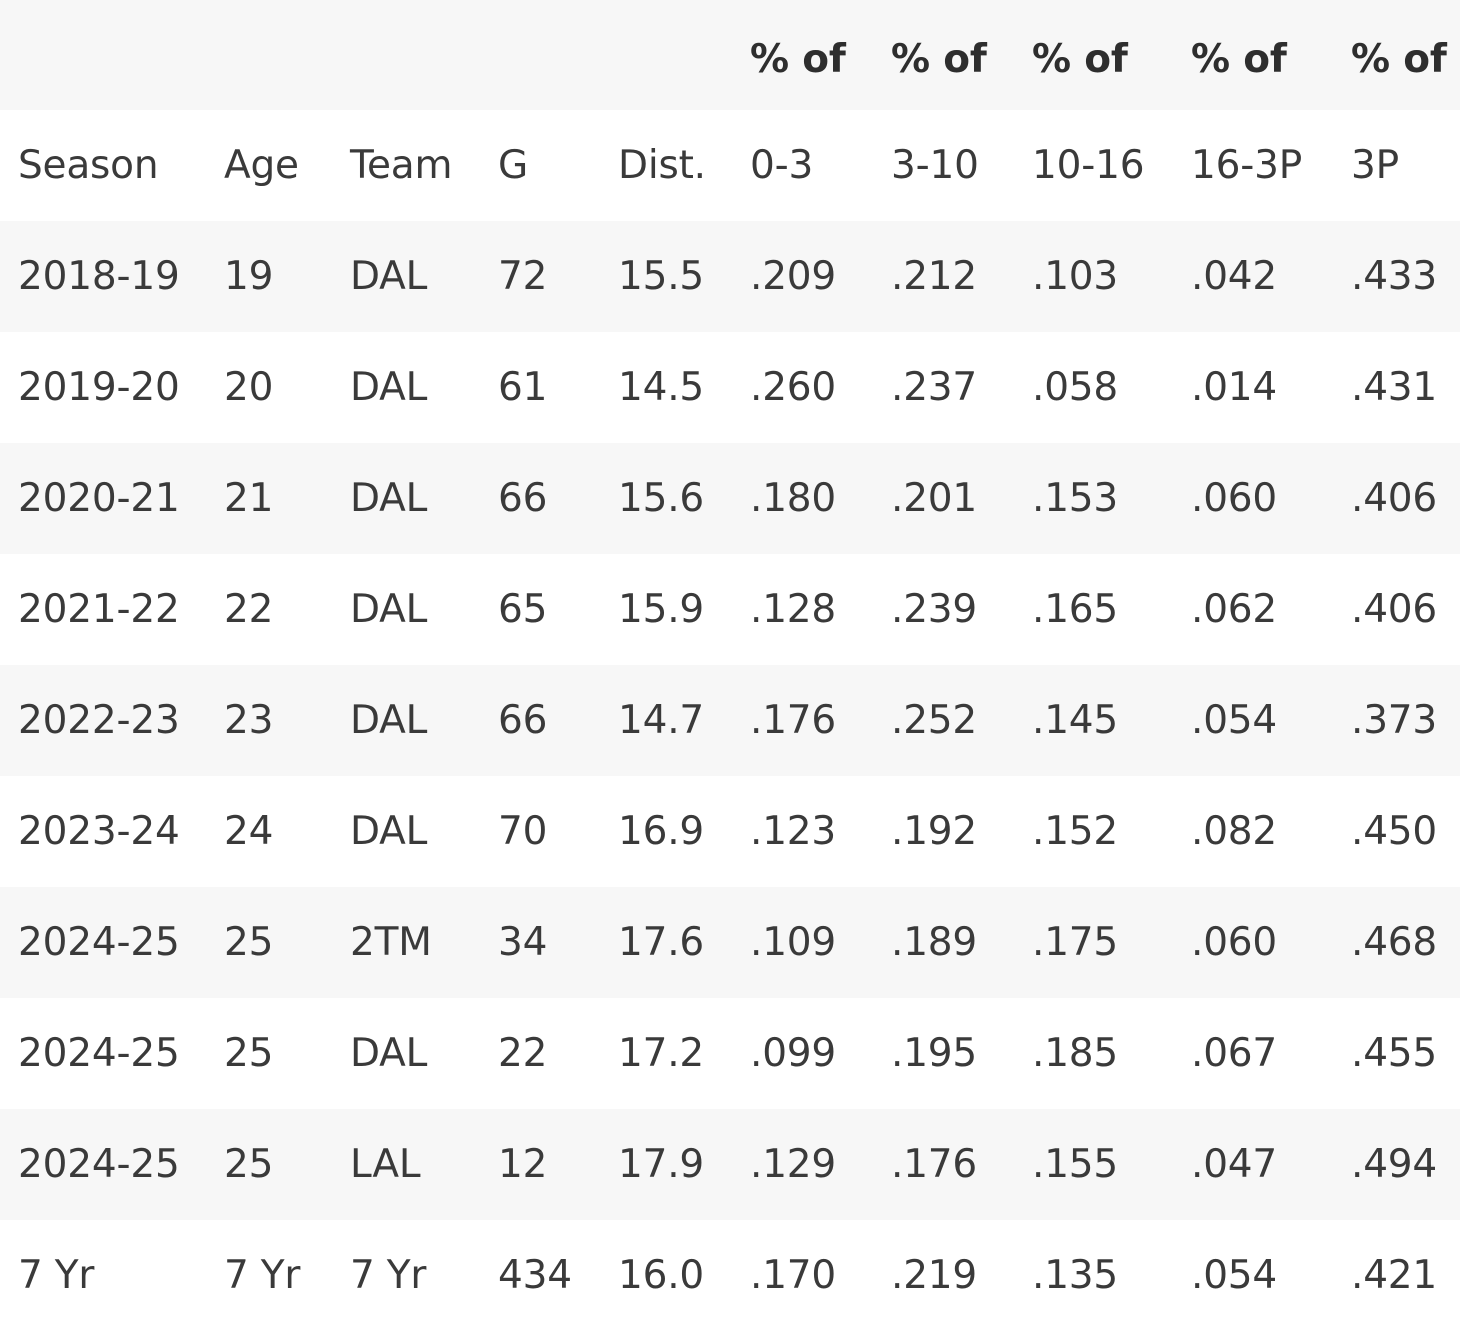 The height and width of the screenshot is (1337, 1460). What do you see at coordinates (661, 720) in the screenshot?
I see `distance-cell: 14.7` at bounding box center [661, 720].